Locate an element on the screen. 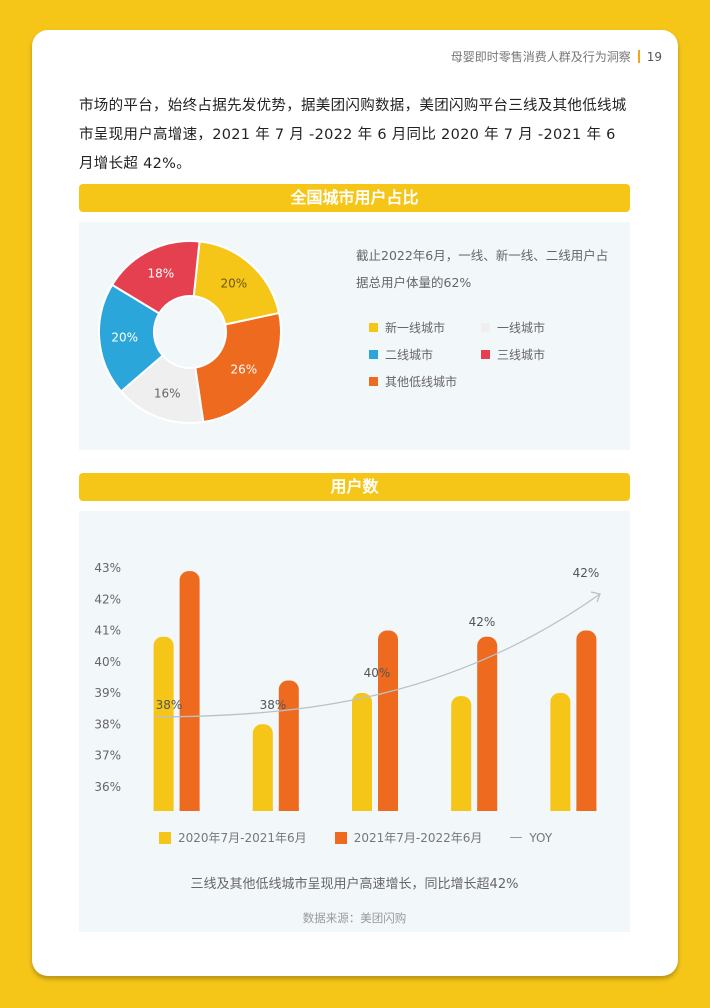 This screenshot has width=710, height=1008. pie-legend-item: 新一线城市 is located at coordinates (407, 327).